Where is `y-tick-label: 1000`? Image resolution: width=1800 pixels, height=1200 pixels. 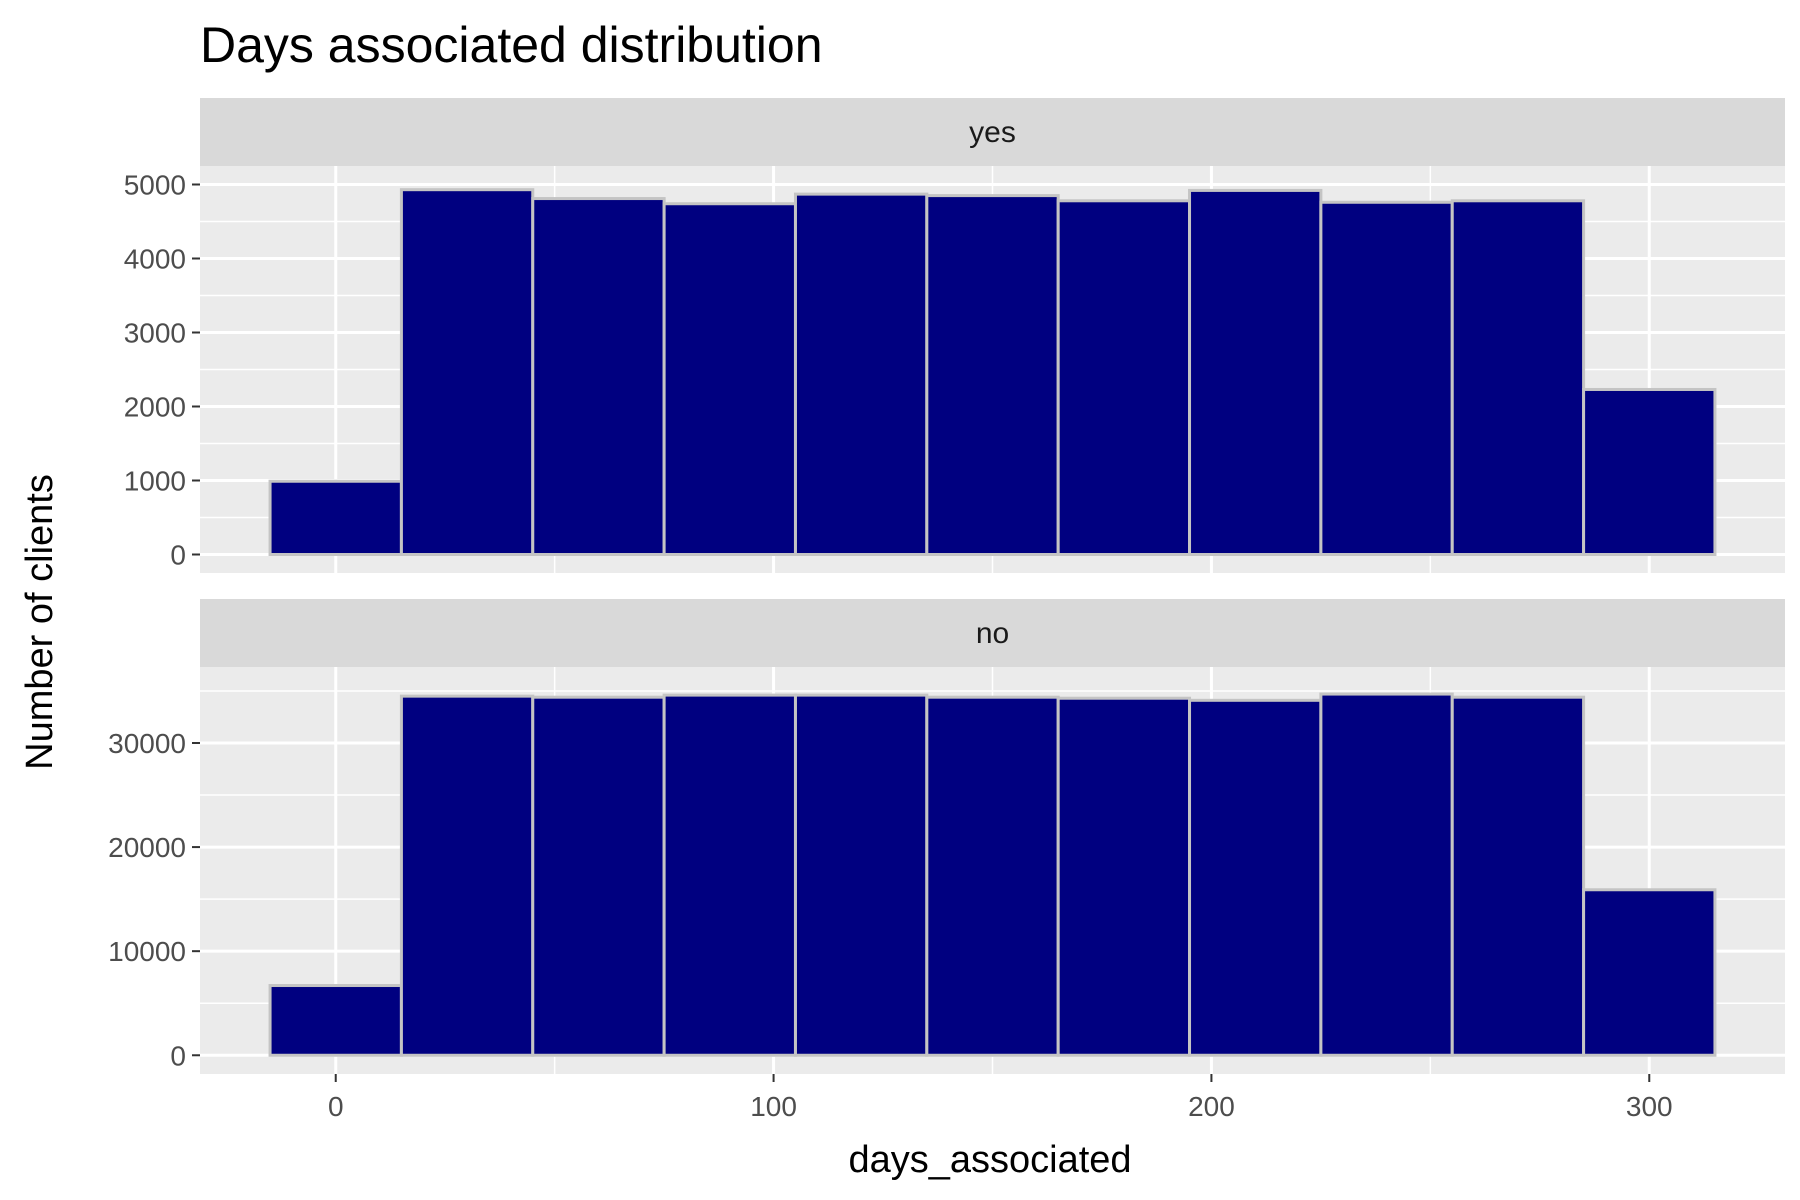 y-tick-label: 1000 is located at coordinates (155, 481).